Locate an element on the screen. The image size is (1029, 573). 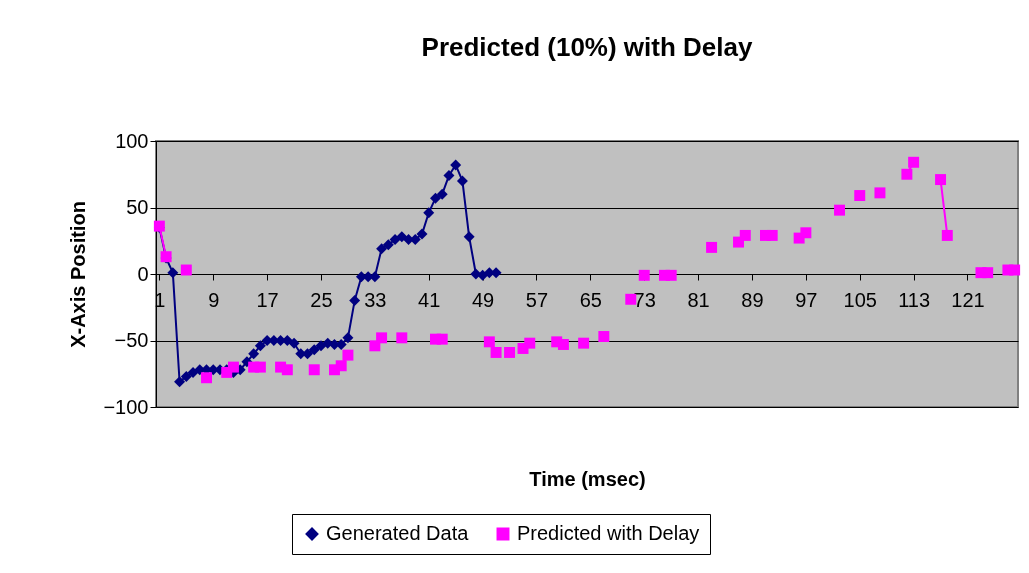
y-tick-label: −50 is located at coordinates (131, 340).